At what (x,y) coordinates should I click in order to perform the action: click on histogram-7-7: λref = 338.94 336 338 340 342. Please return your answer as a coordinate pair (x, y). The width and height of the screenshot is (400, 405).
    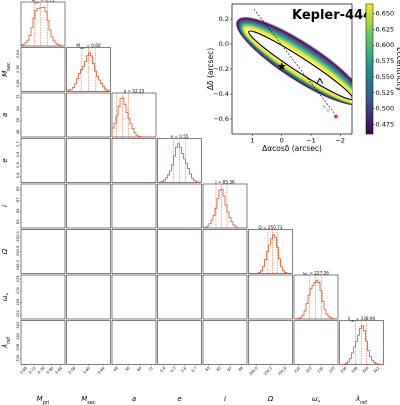
    Looking at the image, I should click on (361, 345).